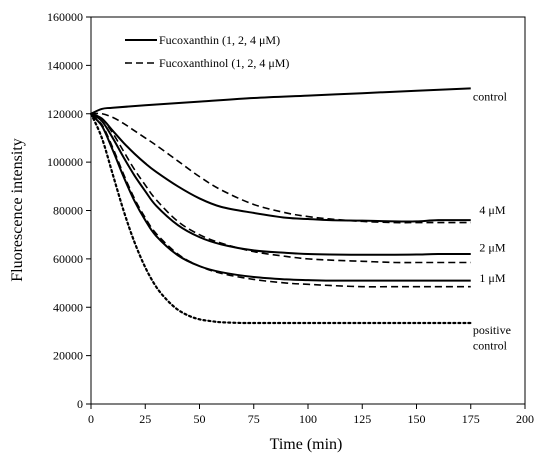  What do you see at coordinates (224, 63) in the screenshot?
I see `legend-label: Fucoxanthinol (1, 2, 4 μM)` at bounding box center [224, 63].